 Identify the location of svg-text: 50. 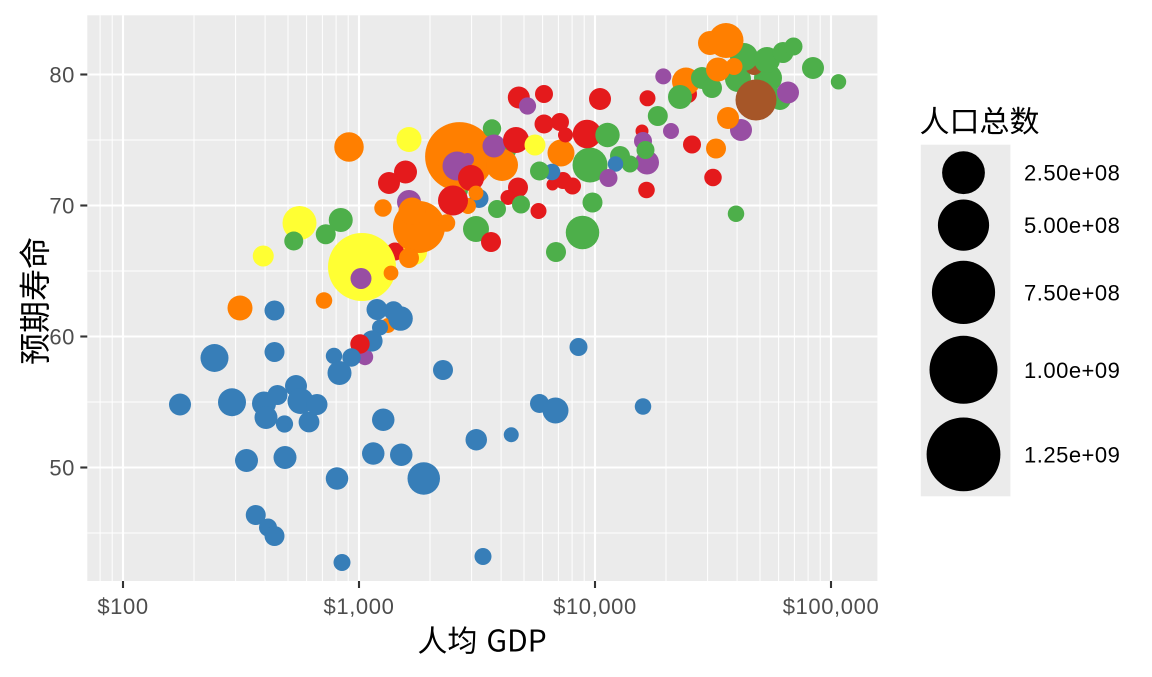
(62, 468).